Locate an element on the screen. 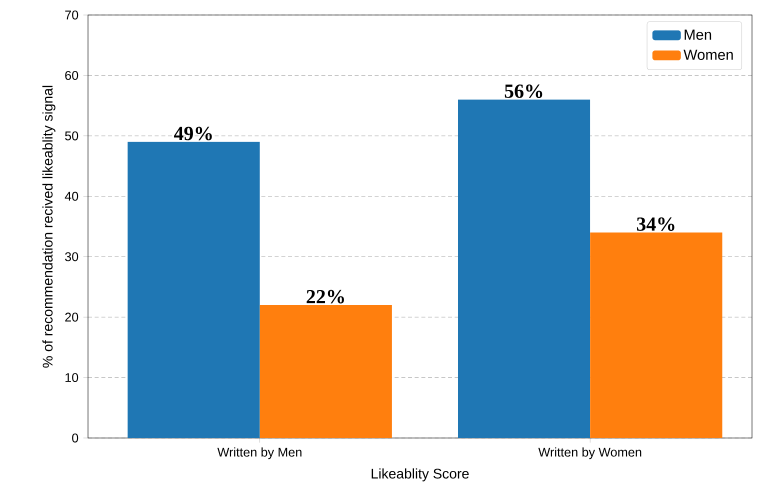 The height and width of the screenshot is (492, 763). legend-label: Women is located at coordinates (708, 55).